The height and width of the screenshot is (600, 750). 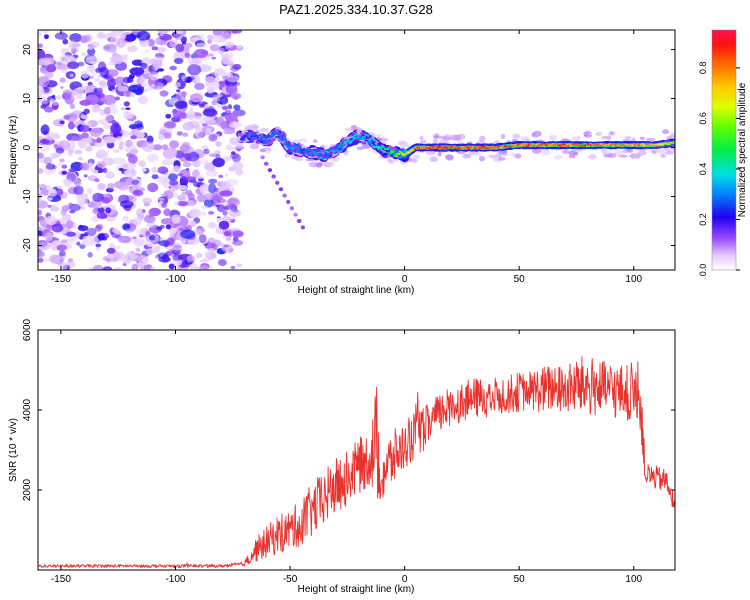 What do you see at coordinates (175, 579) in the screenshot?
I see `x-tick-label: -100` at bounding box center [175, 579].